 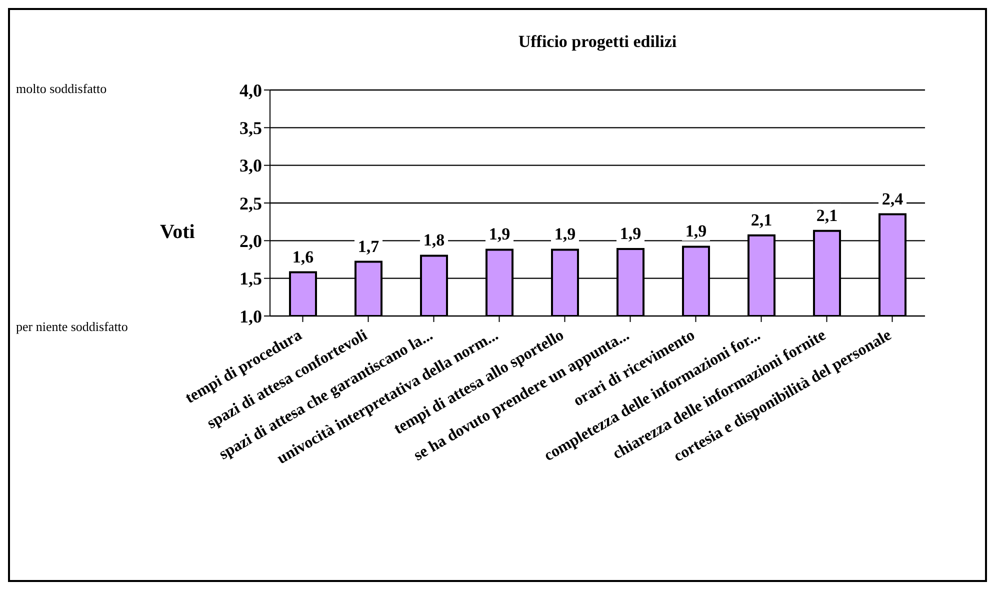 I want to click on data-label: 1,8, so click(x=434, y=240).